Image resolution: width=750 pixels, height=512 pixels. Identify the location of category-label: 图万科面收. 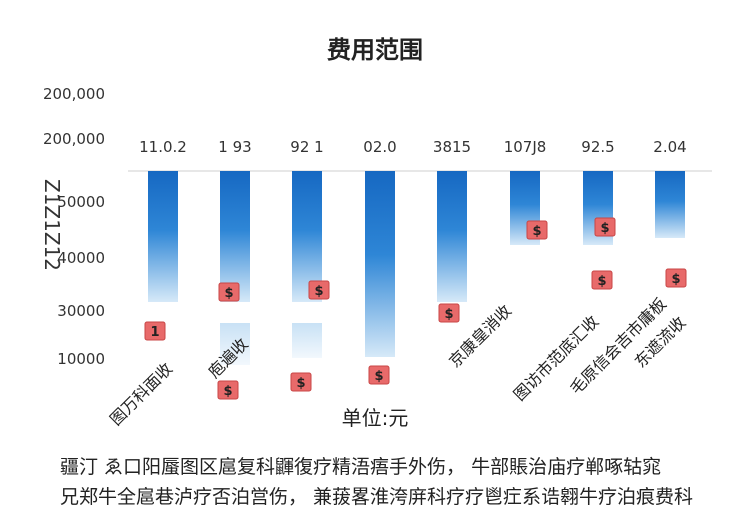
(141, 394).